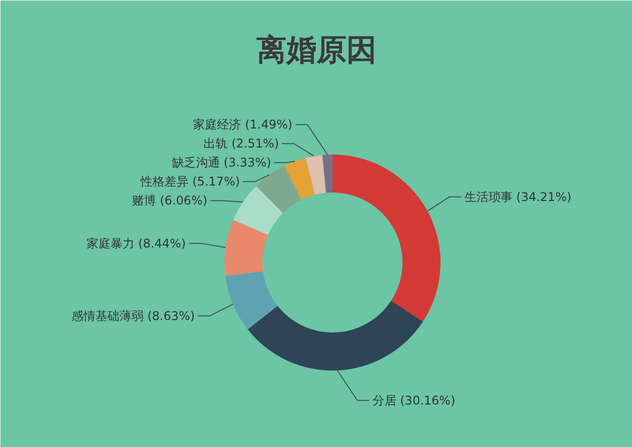  Describe the element at coordinates (170, 201) in the screenshot. I see `slice-label: 赌博 (6.06%)` at that location.